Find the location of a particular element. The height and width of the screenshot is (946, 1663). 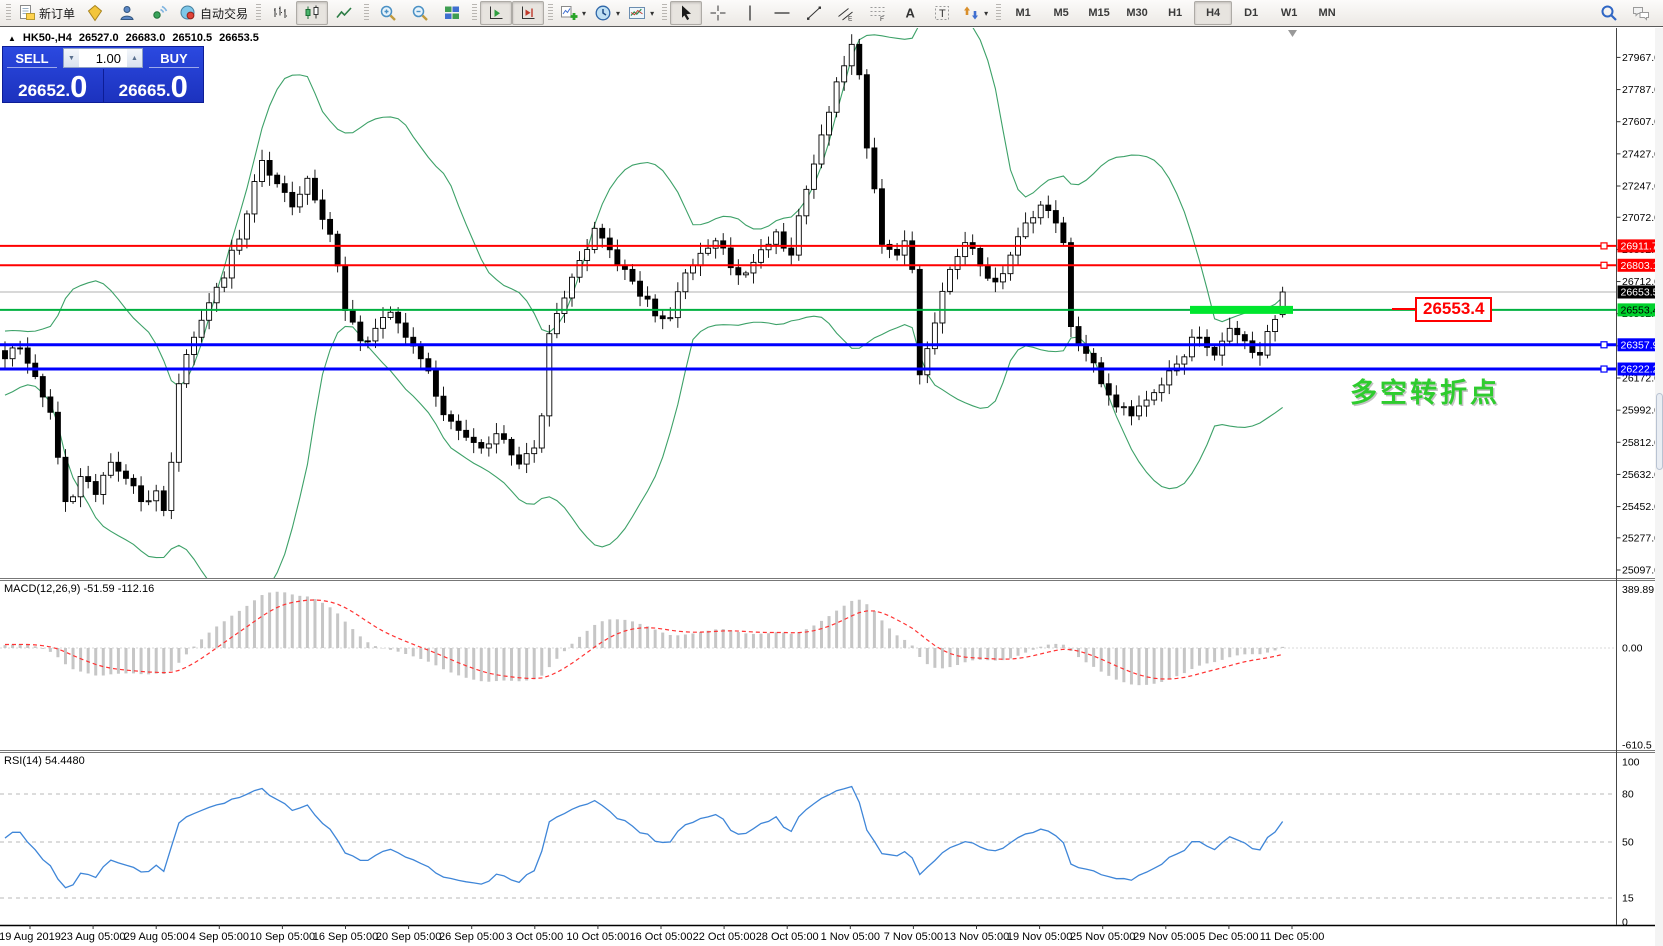

tf-h4-button: H4 is located at coordinates (1213, 13).